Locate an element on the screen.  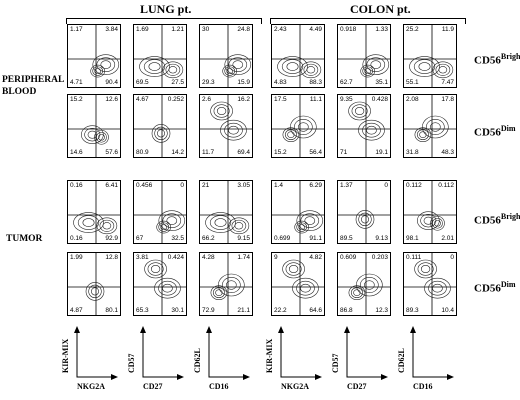
axis-legend-5: CD57 CD27 is located at coordinates (361, 360).